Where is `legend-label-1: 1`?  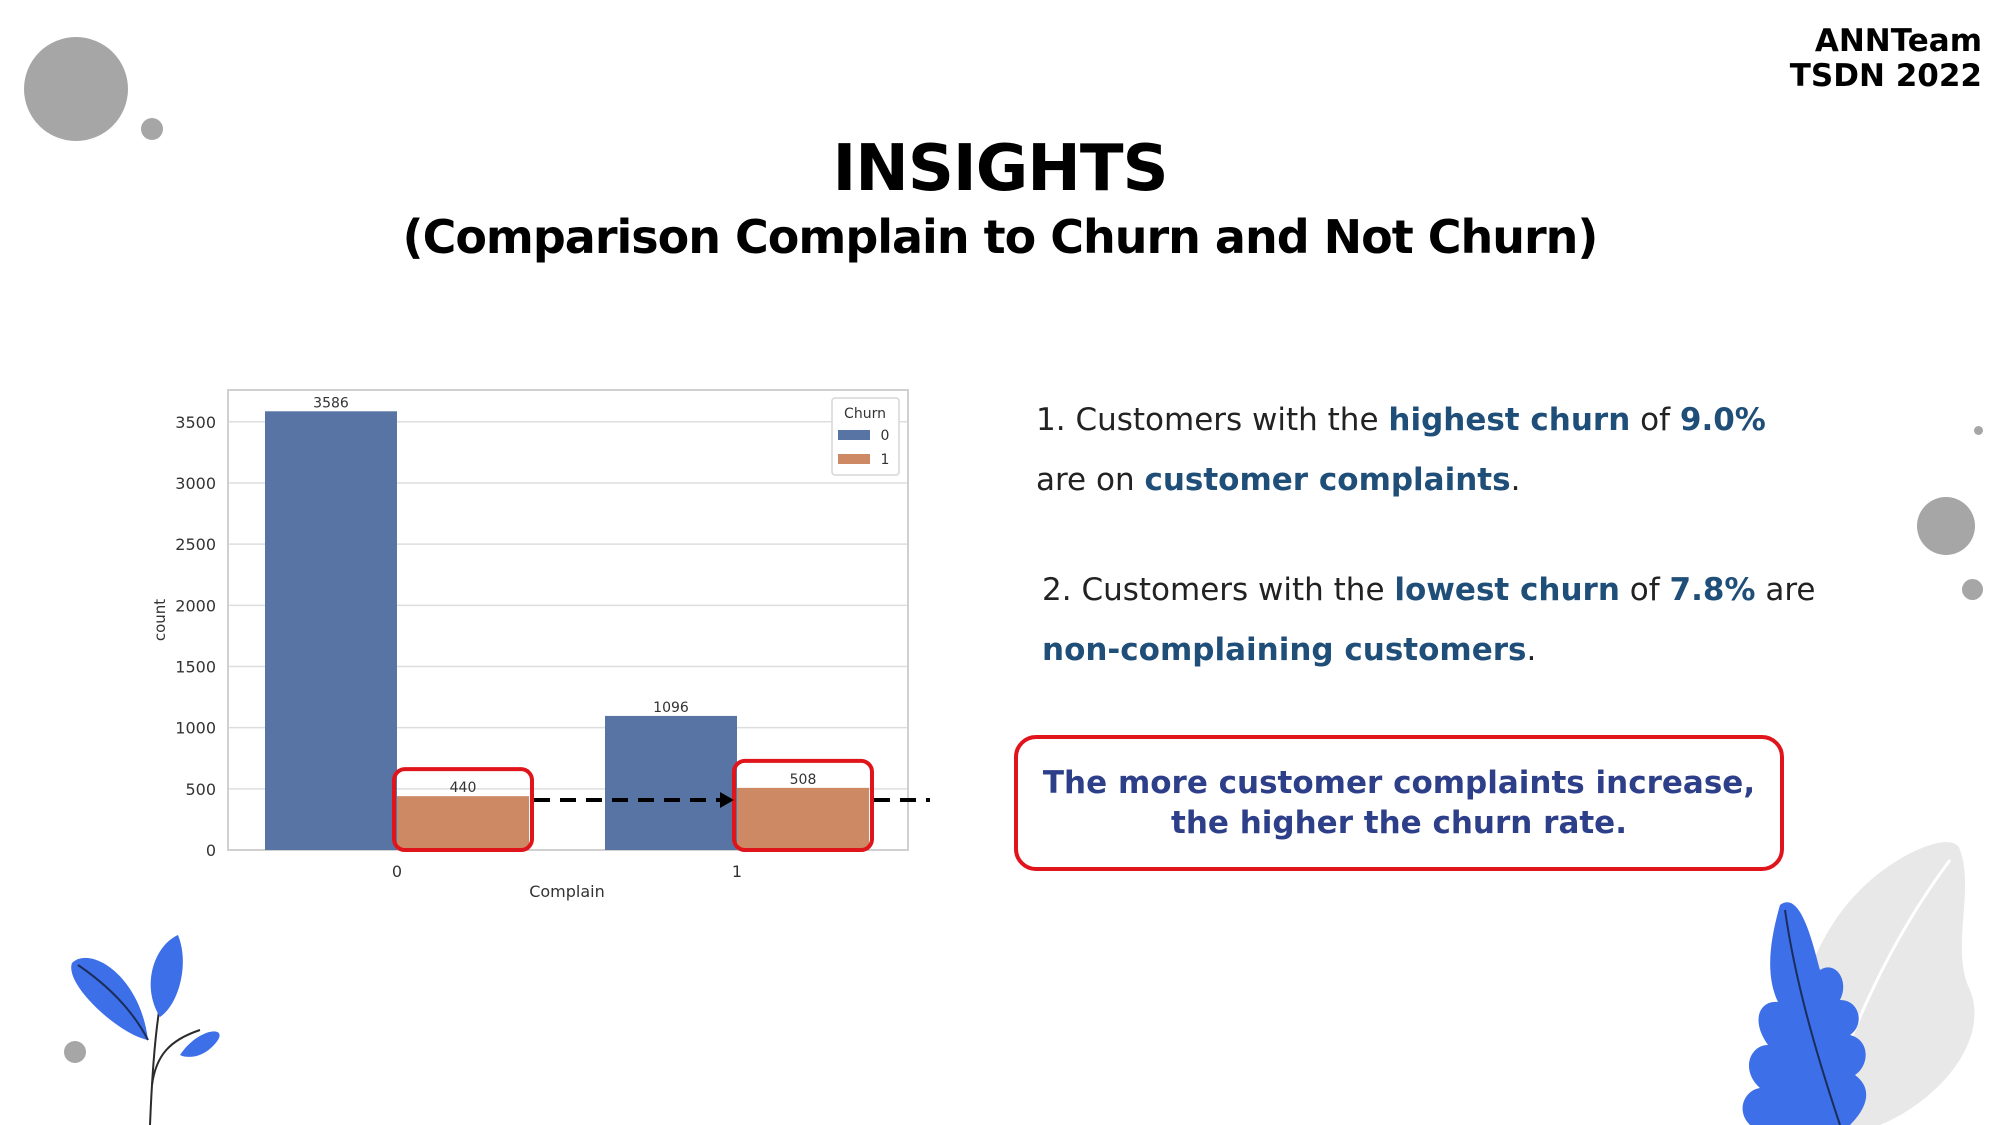 legend-label-1: 1 is located at coordinates (885, 460).